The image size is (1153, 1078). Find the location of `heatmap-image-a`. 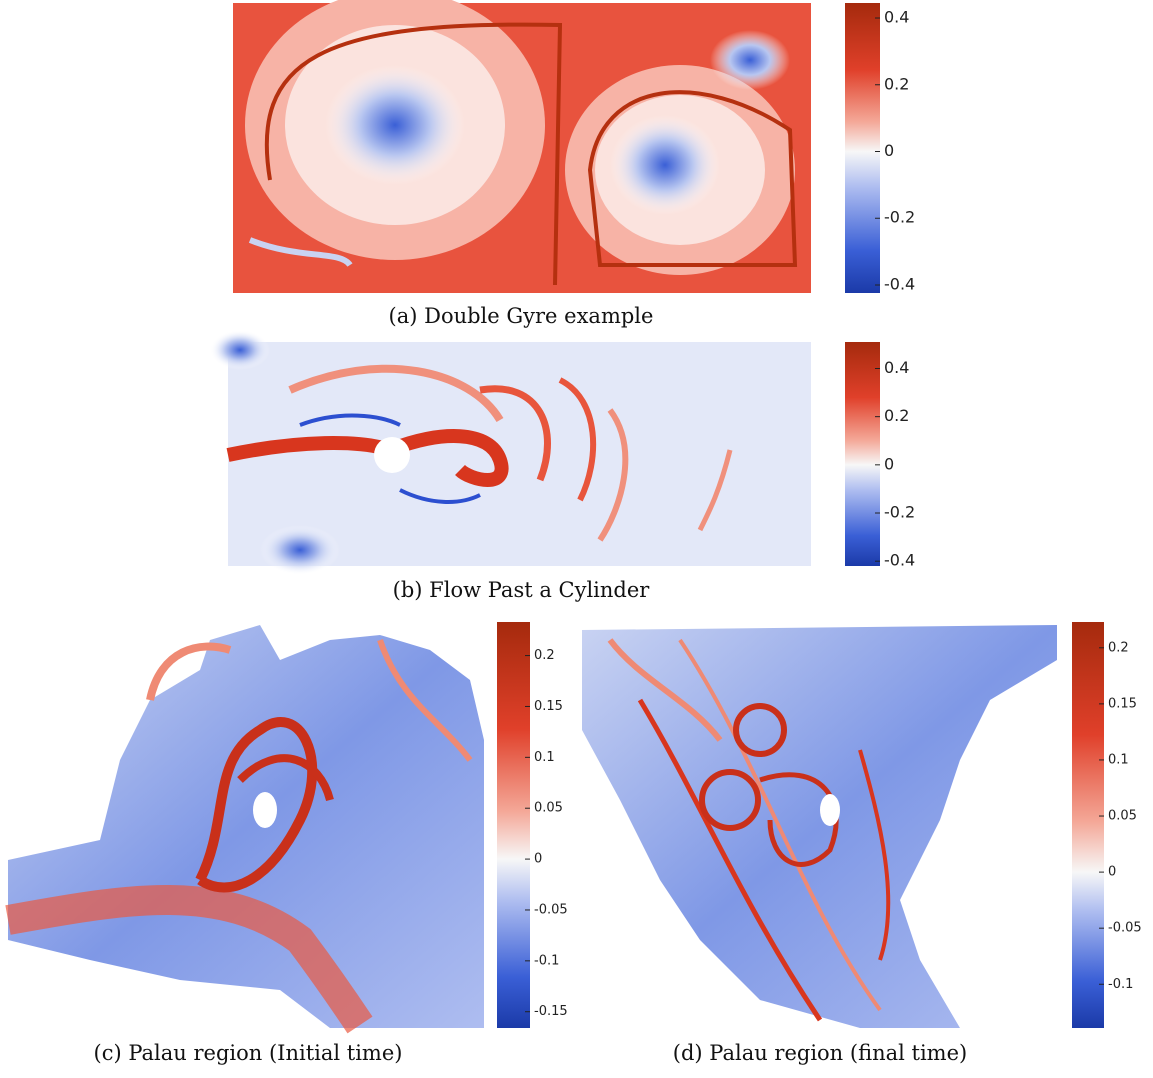

heatmap-image-a is located at coordinates (522, 146).